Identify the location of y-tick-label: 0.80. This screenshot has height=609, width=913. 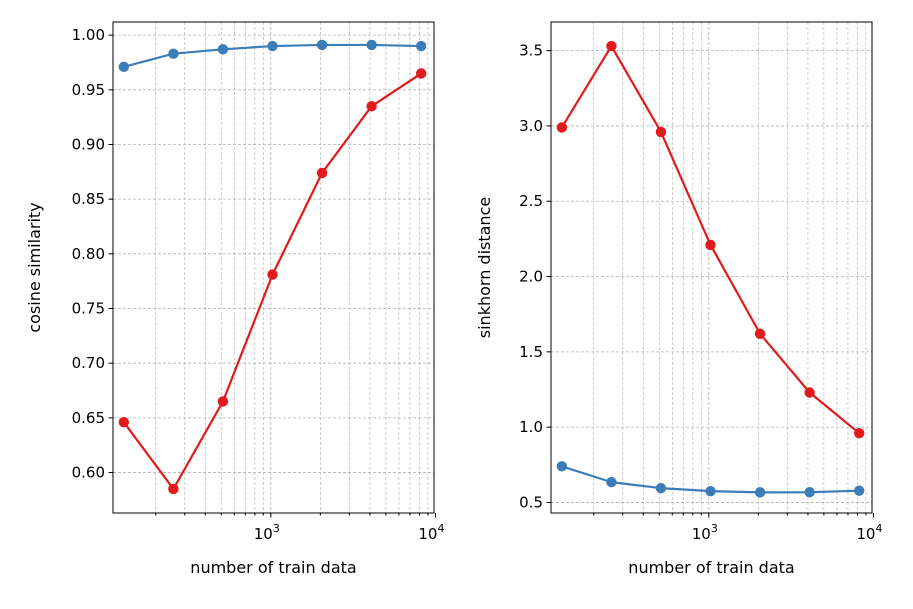
(88, 254).